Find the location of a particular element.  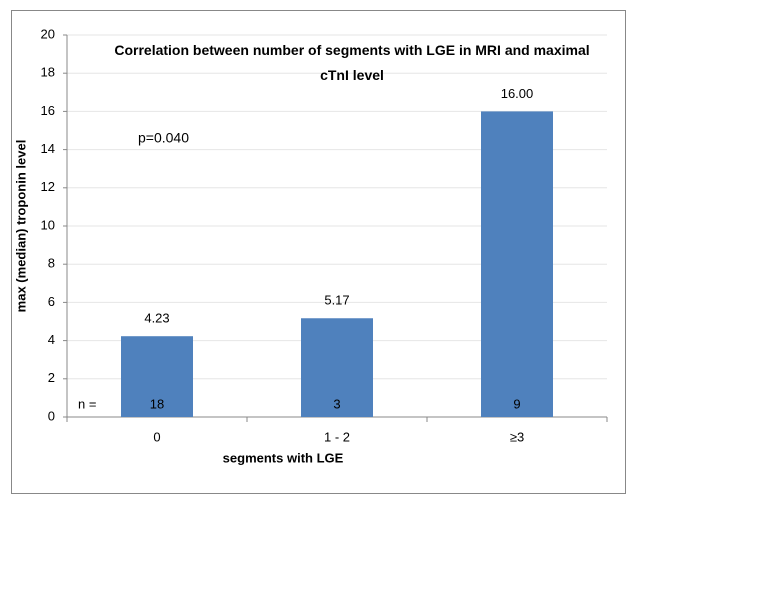

y-tick-label: 10 is located at coordinates (48, 224).